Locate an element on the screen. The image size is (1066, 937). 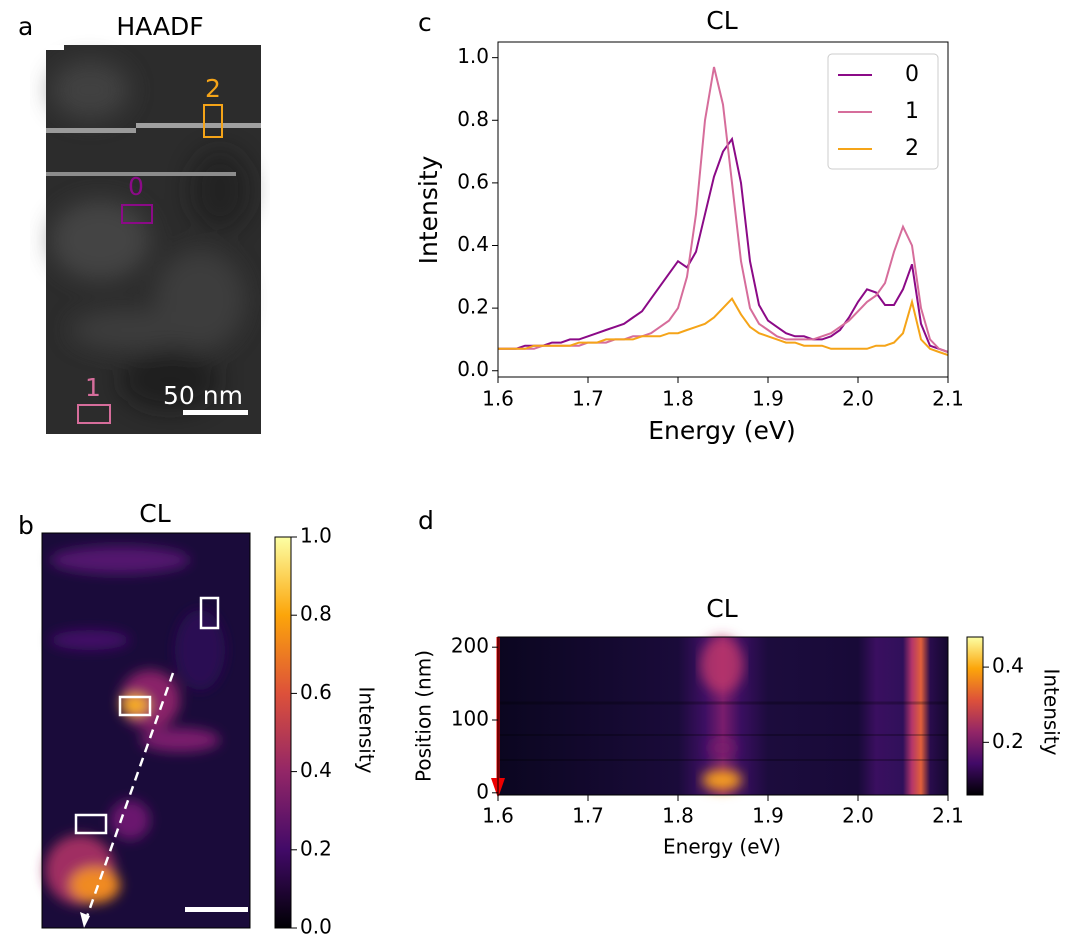
panel-label: a is located at coordinates (25, 26).